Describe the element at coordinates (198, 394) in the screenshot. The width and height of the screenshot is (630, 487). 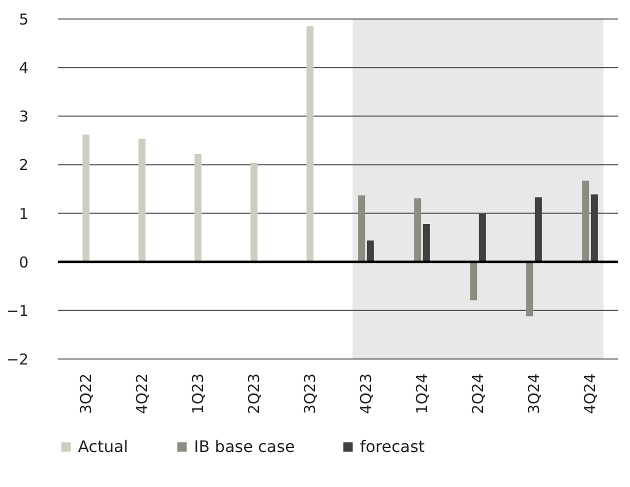
I see `x-tick-label: 1Q23` at that location.